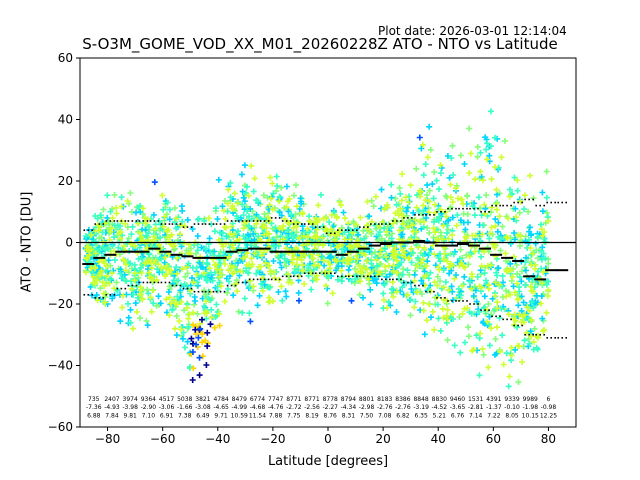 The width and height of the screenshot is (640, 480). What do you see at coordinates (221, 415) in the screenshot?
I see `stat-label: 9.71` at bounding box center [221, 415].